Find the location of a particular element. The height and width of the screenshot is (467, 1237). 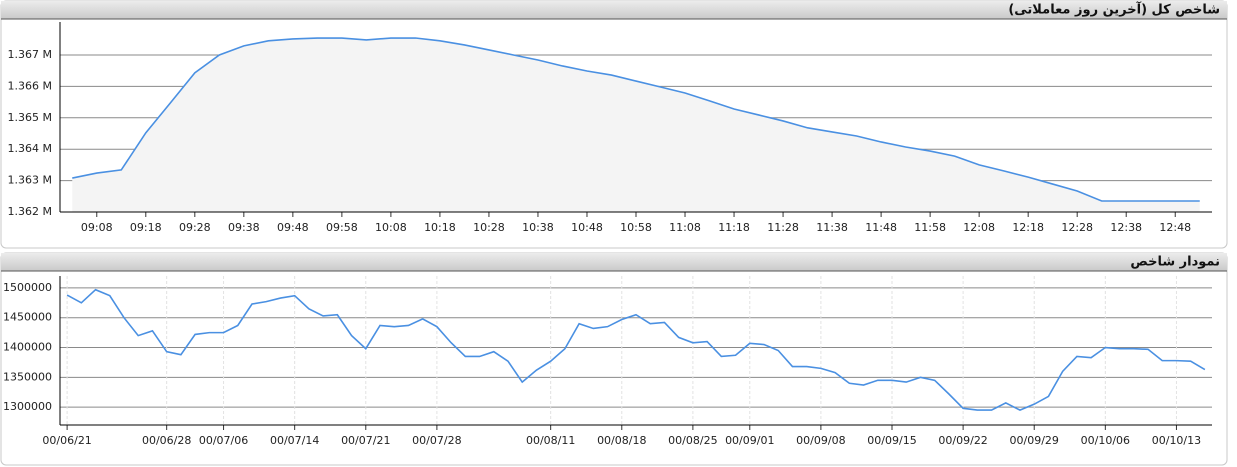

y-tick-label: 1450000 is located at coordinates (27, 317).